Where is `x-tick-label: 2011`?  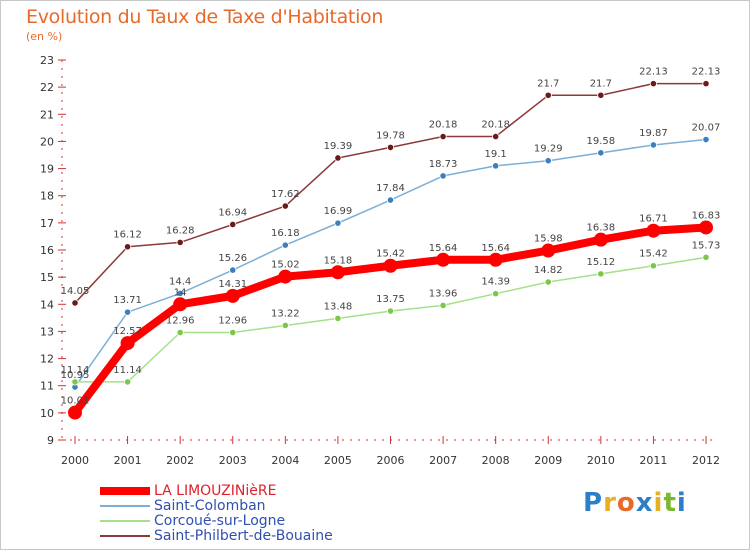 x-tick-label: 2011 is located at coordinates (653, 460).